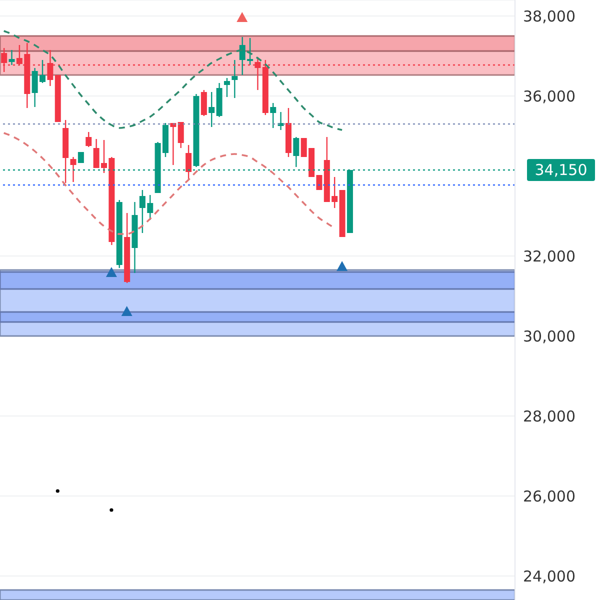 The width and height of the screenshot is (600, 600). What do you see at coordinates (549, 256) in the screenshot?
I see `y-tick-label: 32,000` at bounding box center [549, 256].